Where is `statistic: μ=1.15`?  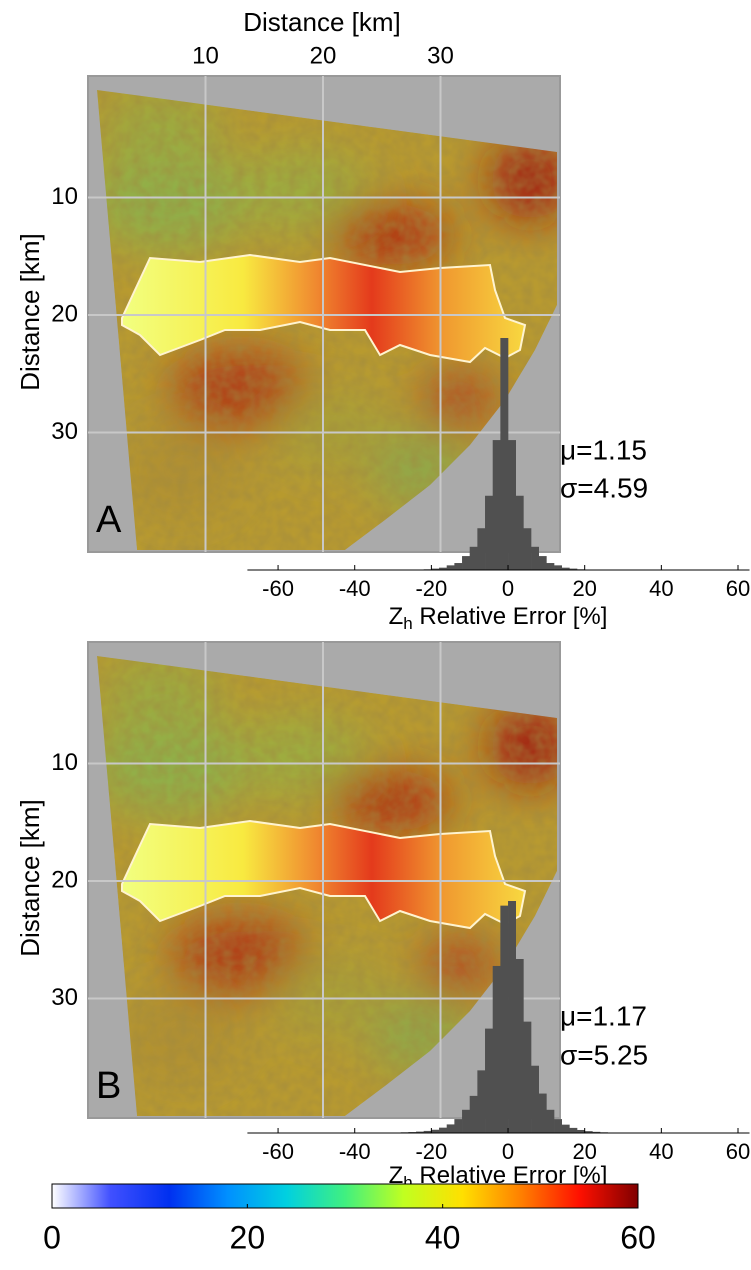
statistic: μ=1.15 is located at coordinates (603, 449).